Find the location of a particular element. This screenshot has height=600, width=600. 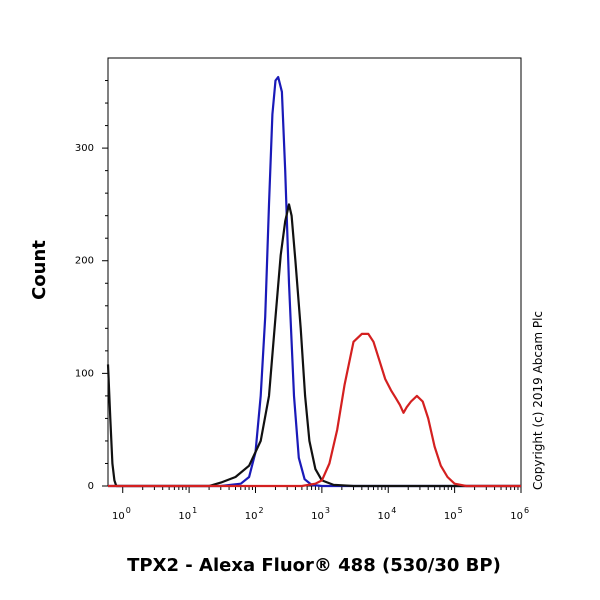

x-axis-title: TPX2 - Alexa Fluor® 488 (530/30 BP) is located at coordinates (314, 565).